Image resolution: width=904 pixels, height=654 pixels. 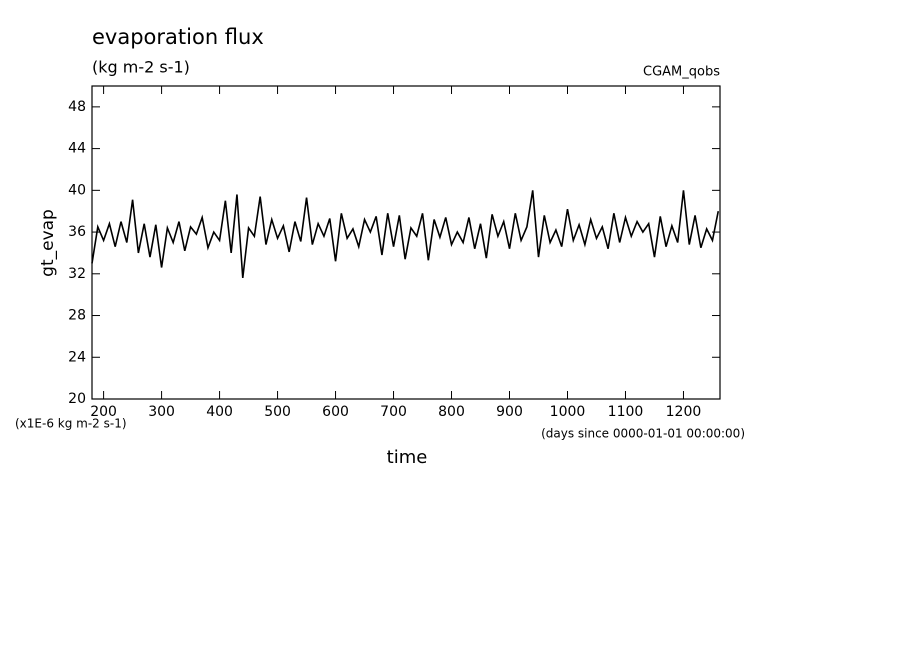 I want to click on y-tick-label: 20, so click(x=77, y=399).